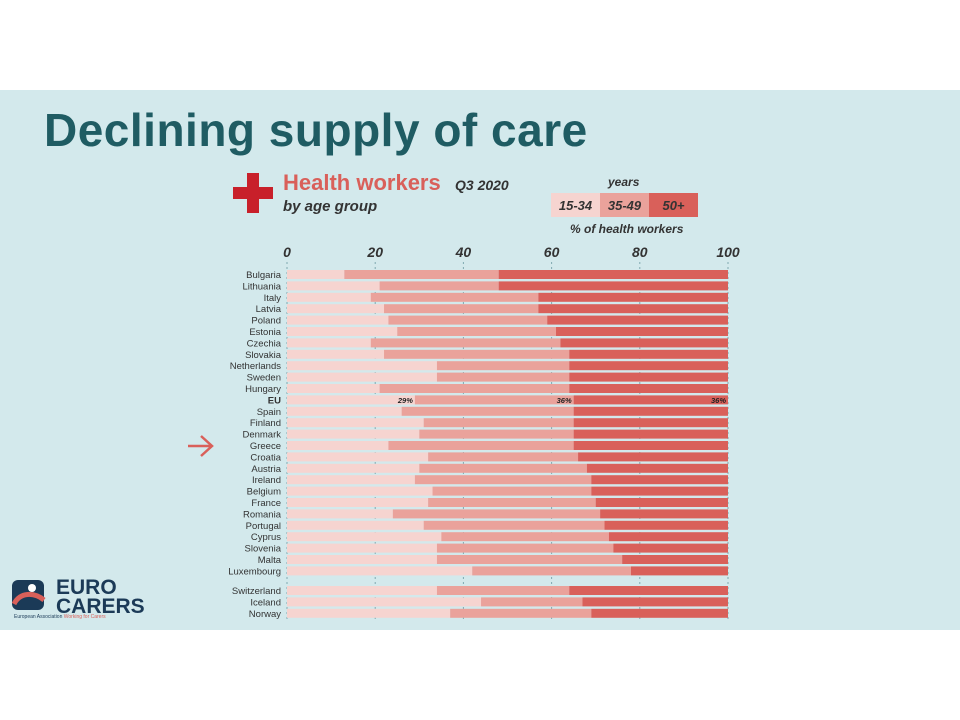 This screenshot has width=960, height=720. What do you see at coordinates (265, 602) in the screenshot?
I see `category-label: Iceland` at bounding box center [265, 602].